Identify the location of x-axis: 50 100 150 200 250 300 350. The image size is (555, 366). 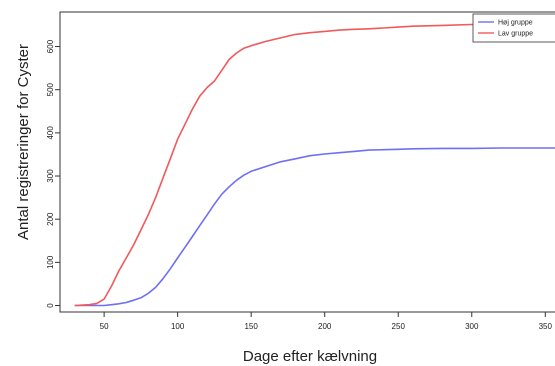
(326, 321).